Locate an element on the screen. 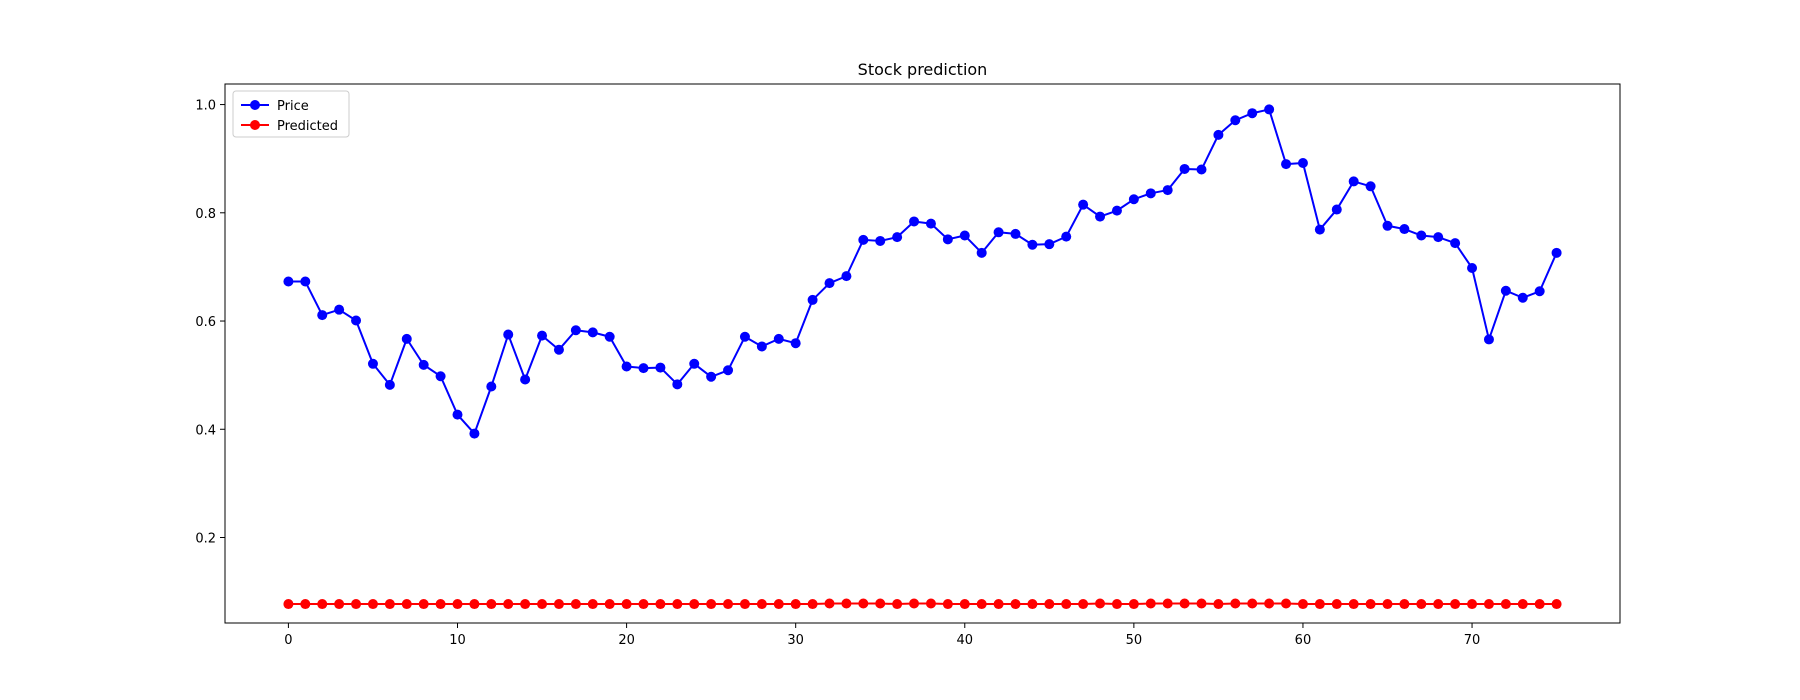 This screenshot has width=1800, height=700. legend-label-price: Price is located at coordinates (293, 106).